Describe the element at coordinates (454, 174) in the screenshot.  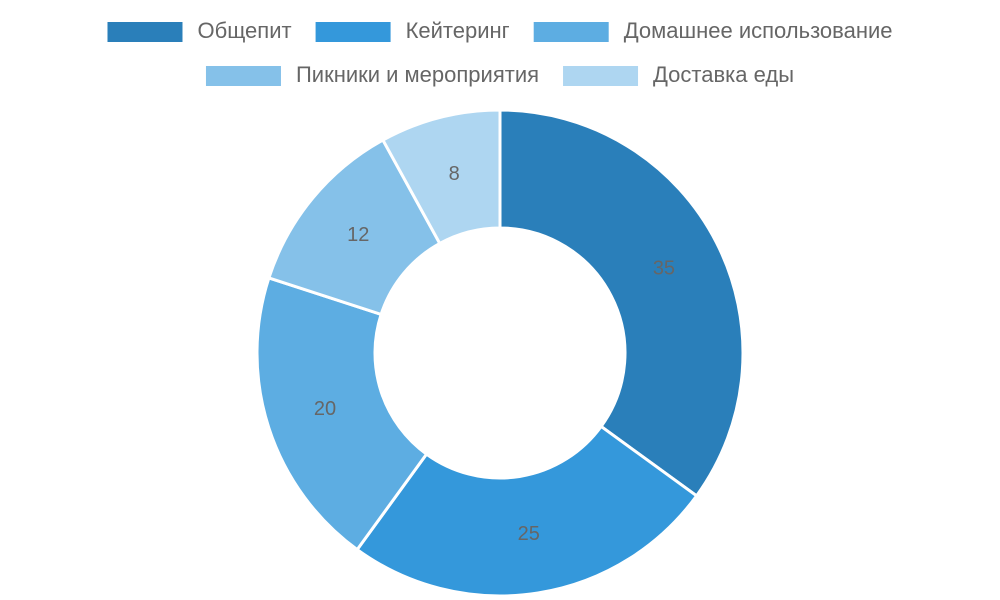
I see `data-label: 8` at that location.